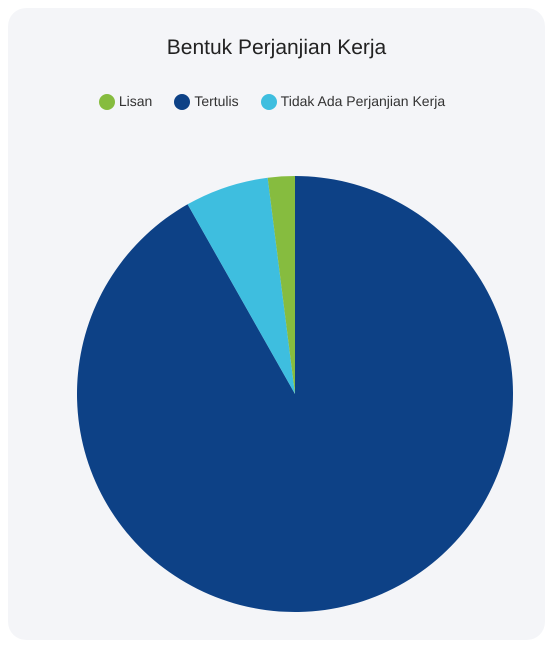 This screenshot has height=648, width=553. Describe the element at coordinates (135, 101) in the screenshot. I see `legend-label: Lisan` at that location.